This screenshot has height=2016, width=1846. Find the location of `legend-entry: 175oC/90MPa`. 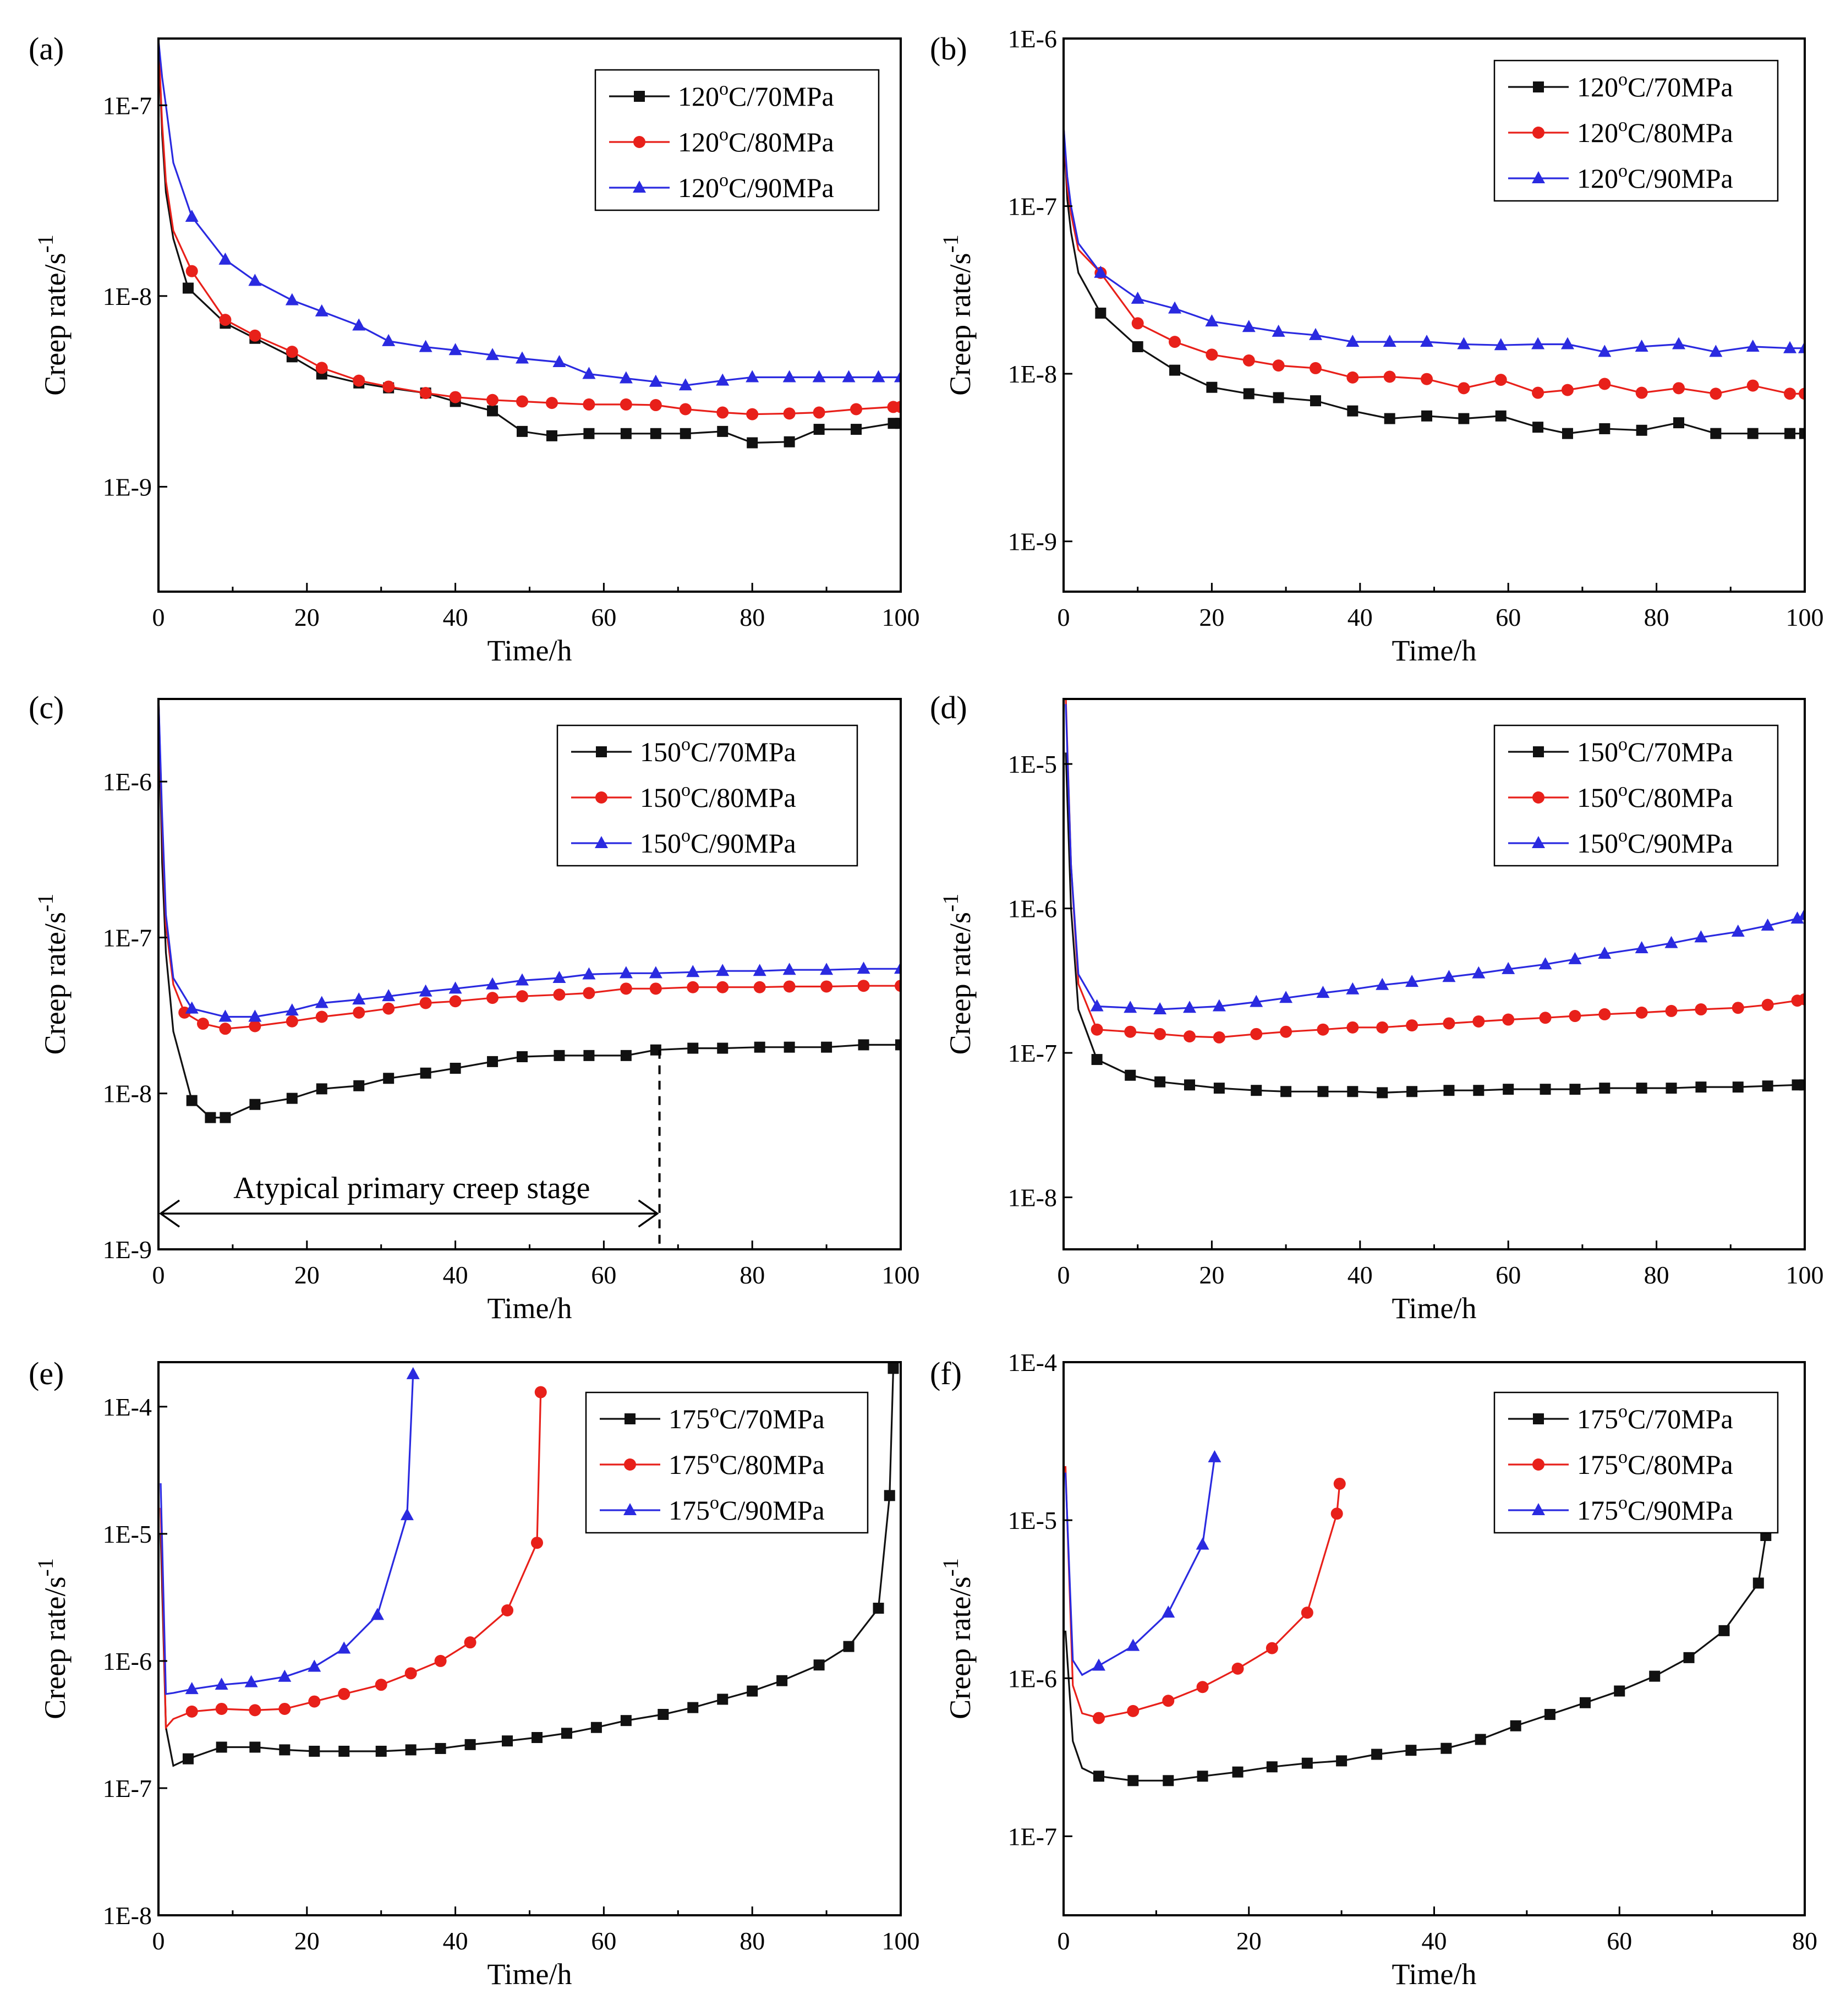

legend-entry: 175oC/90MPa is located at coordinates (747, 1509).